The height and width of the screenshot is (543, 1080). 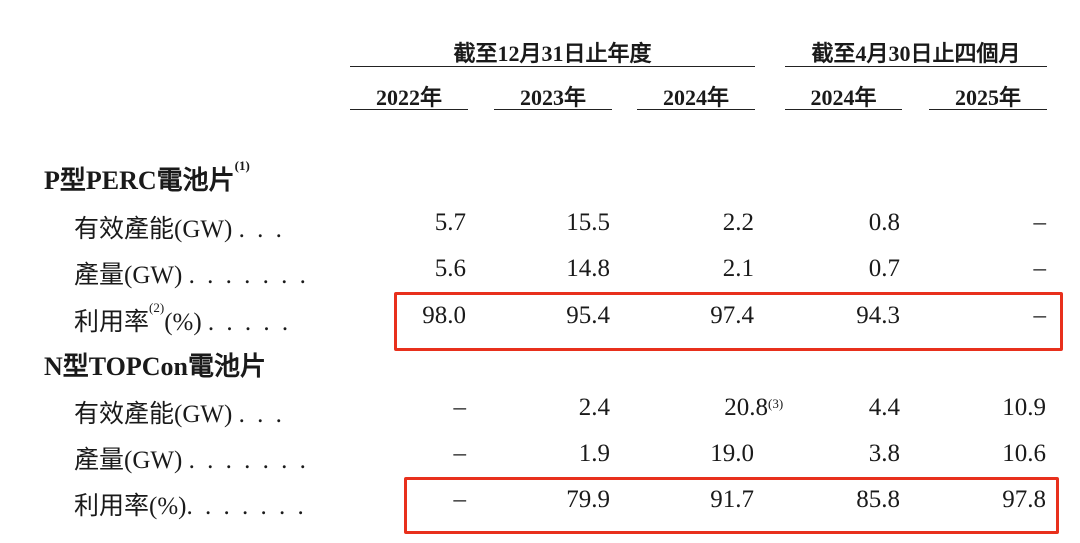 What do you see at coordinates (552, 53) in the screenshot?
I see `group-header-year-ended: 截至12月31日止年度` at bounding box center [552, 53].